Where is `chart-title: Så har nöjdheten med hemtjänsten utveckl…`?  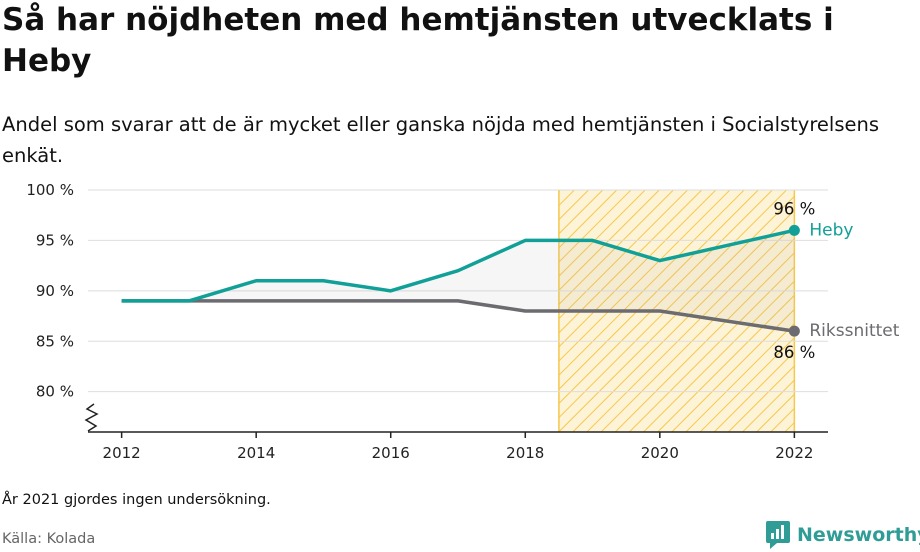 chart-title: Så har nöjdheten med hemtjänsten utveckl… is located at coordinates (418, 40).